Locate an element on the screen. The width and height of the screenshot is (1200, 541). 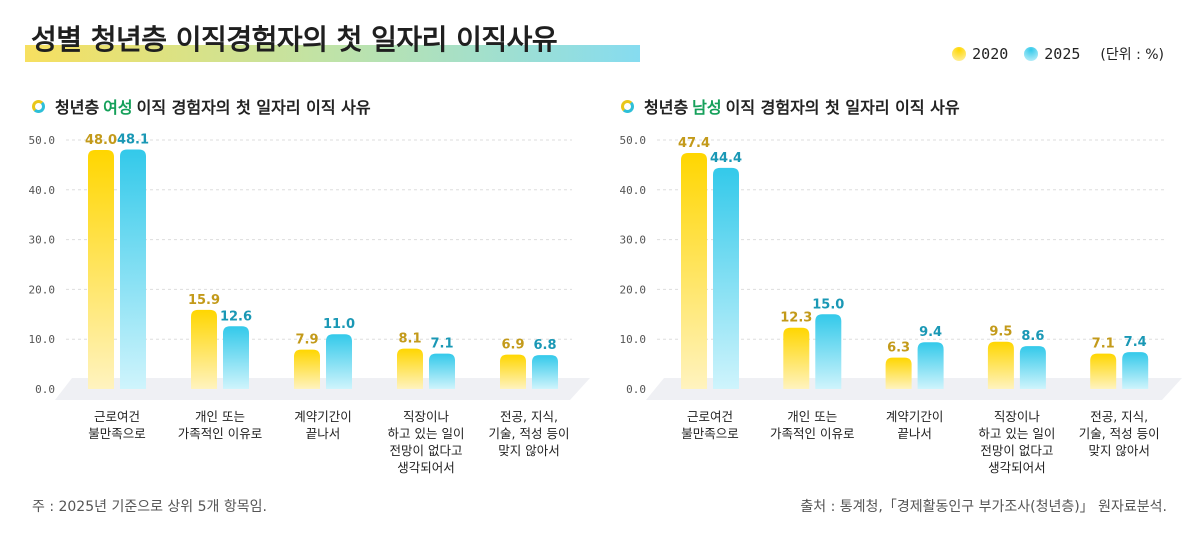
legend-marker-2020 is located at coordinates (959, 54).